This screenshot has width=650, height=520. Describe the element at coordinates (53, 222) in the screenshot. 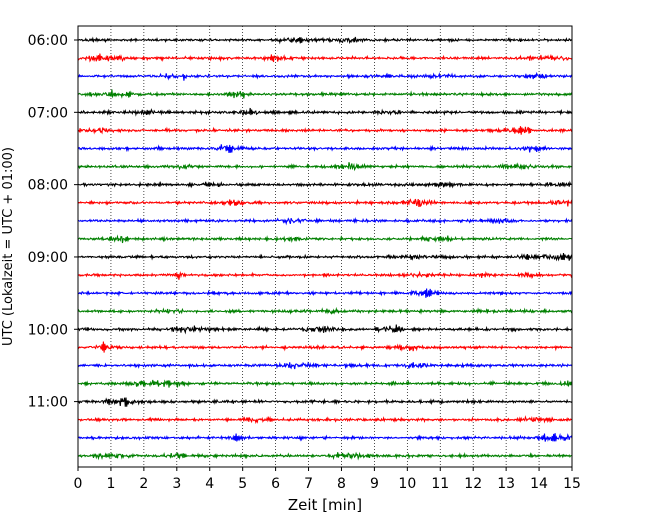

I see `y-axis-ticks: 06:00 07:00 08:00 09:00 10:00 11:00` at that location.